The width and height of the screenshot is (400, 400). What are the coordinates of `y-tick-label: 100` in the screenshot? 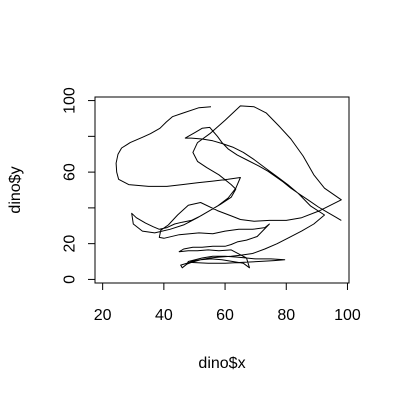 It's located at (70, 100).